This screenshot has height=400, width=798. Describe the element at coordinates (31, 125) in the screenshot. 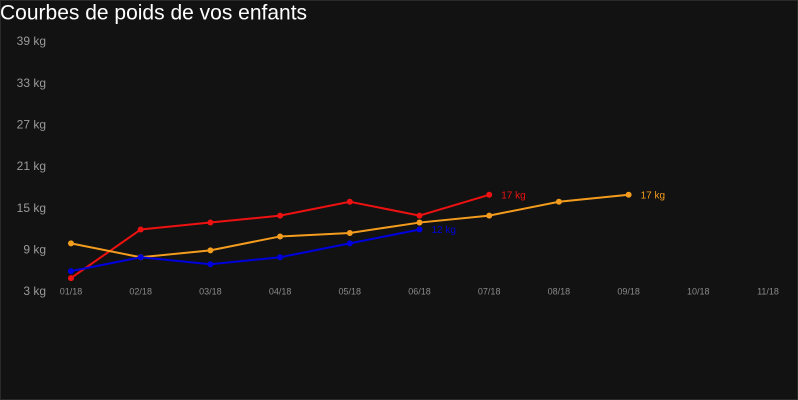

I see `y-tick-label: 27 kg` at that location.